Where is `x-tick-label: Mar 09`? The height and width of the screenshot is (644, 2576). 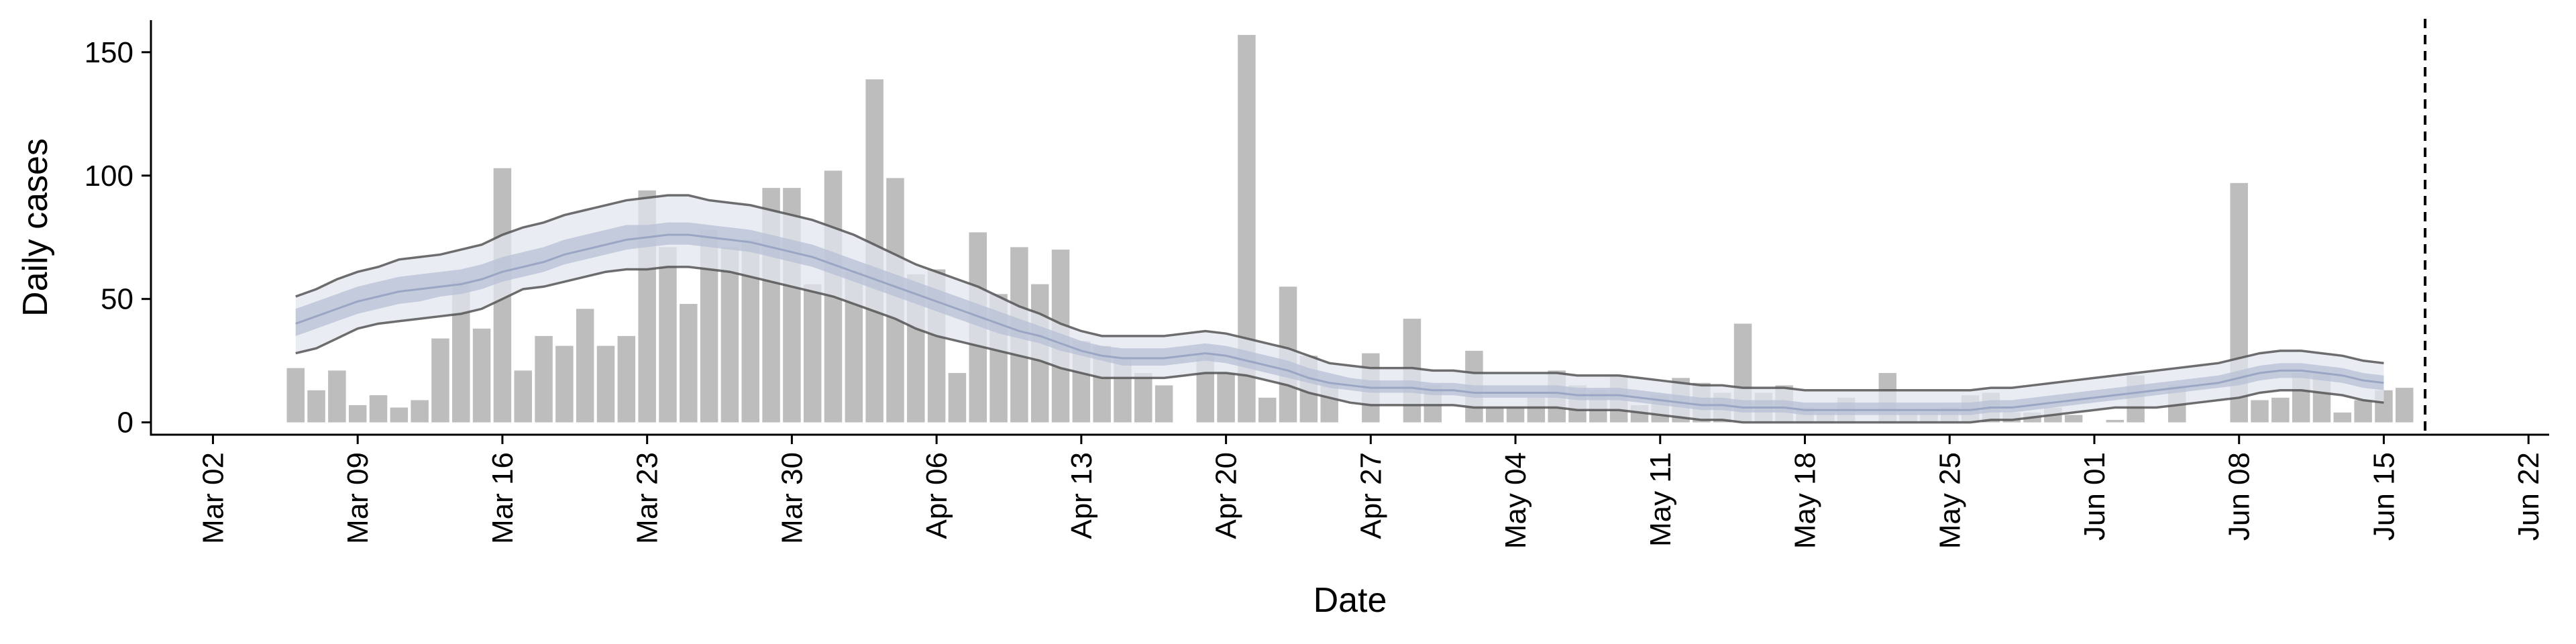 x-tick-label: Mar 09 is located at coordinates (357, 498).